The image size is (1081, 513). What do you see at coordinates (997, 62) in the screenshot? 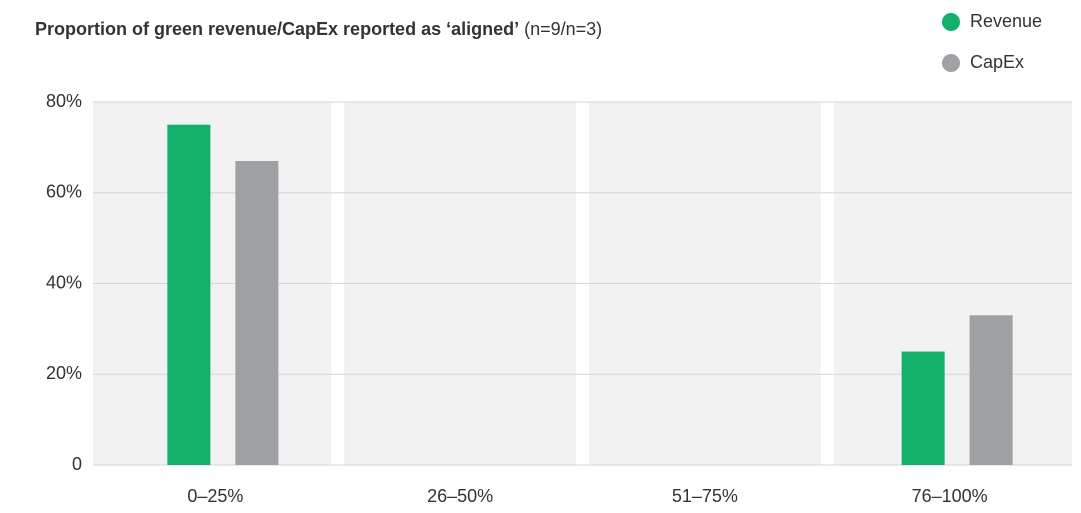
I see `legend-label: CapEx` at bounding box center [997, 62].